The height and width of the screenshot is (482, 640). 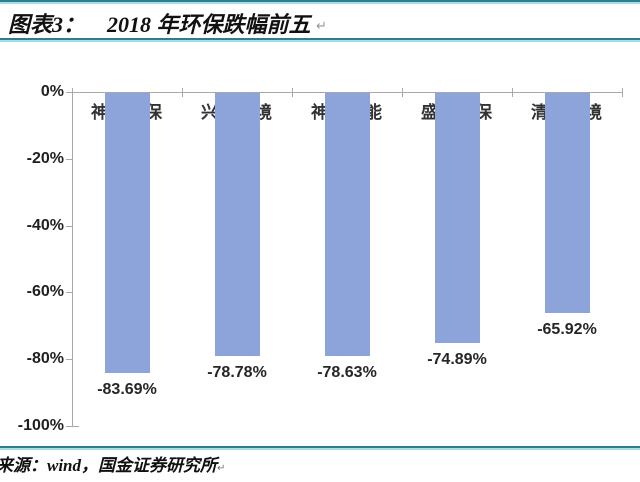 What do you see at coordinates (347, 372) in the screenshot?
I see `bar-value-label: -78.63%` at bounding box center [347, 372].